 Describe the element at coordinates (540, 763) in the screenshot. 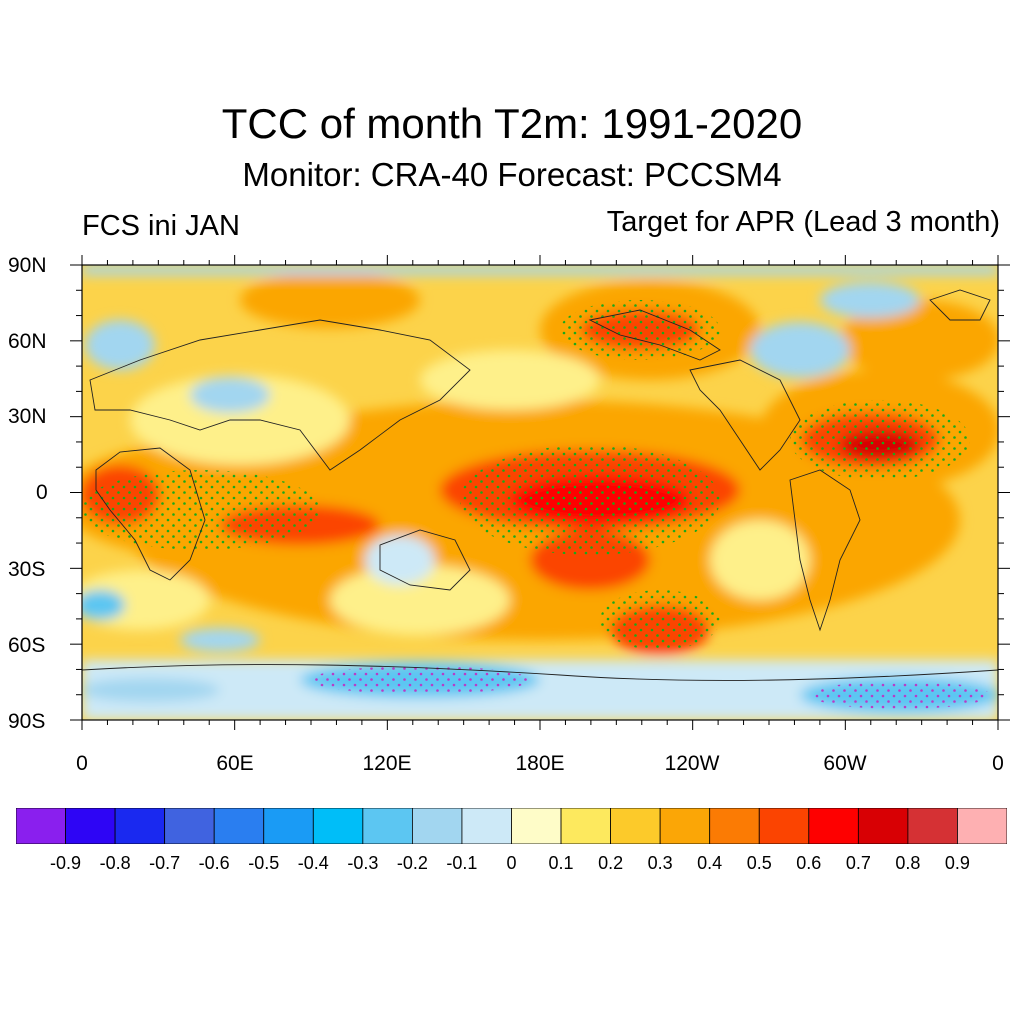

I see `lon-label-180e: 180E` at that location.